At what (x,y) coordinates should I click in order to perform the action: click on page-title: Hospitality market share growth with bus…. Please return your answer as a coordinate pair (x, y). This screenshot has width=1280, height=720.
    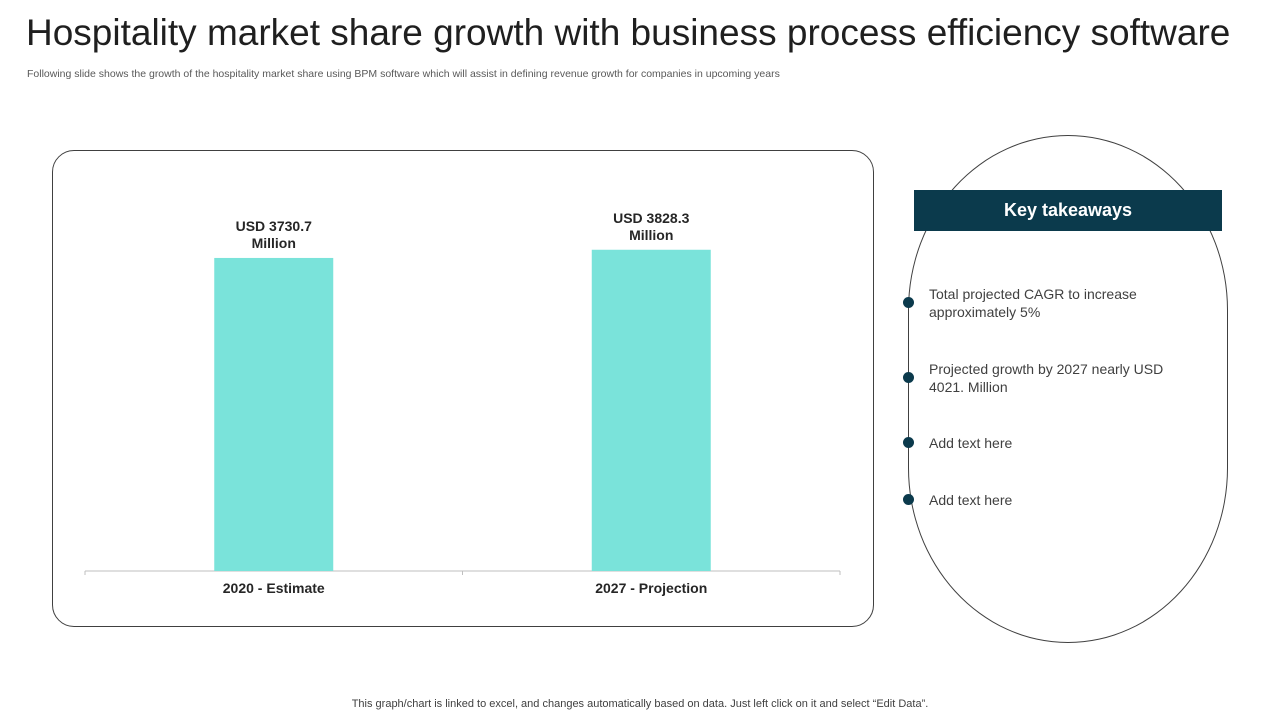
    Looking at the image, I should click on (628, 32).